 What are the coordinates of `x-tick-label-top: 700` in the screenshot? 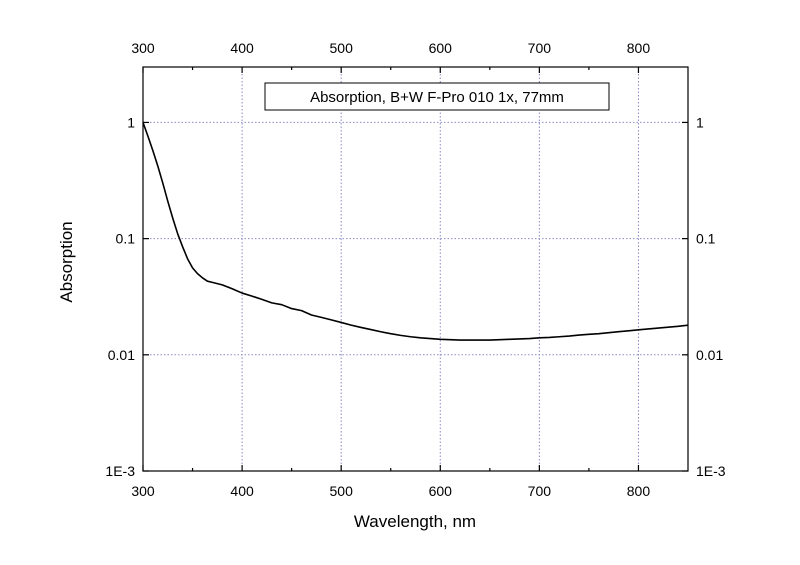 It's located at (540, 48).